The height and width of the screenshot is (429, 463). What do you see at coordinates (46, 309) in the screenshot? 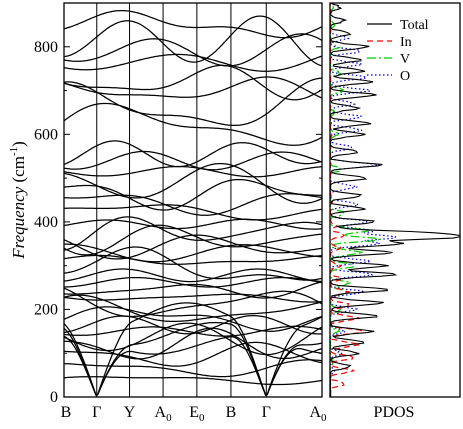
I see `y-tick-label: 200` at bounding box center [46, 309].